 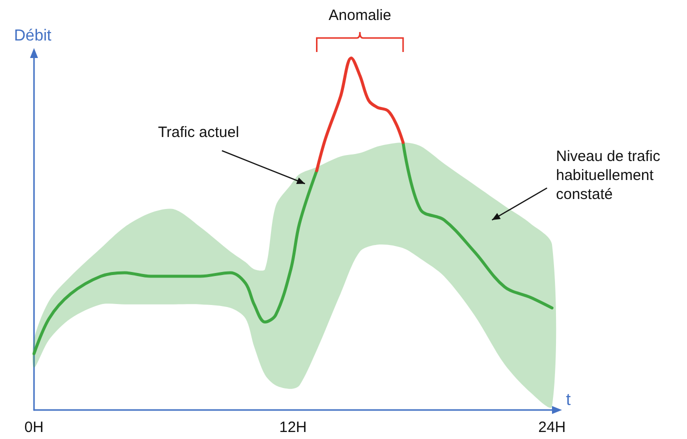 I want to click on x-tick-label: 12H, so click(x=293, y=427).